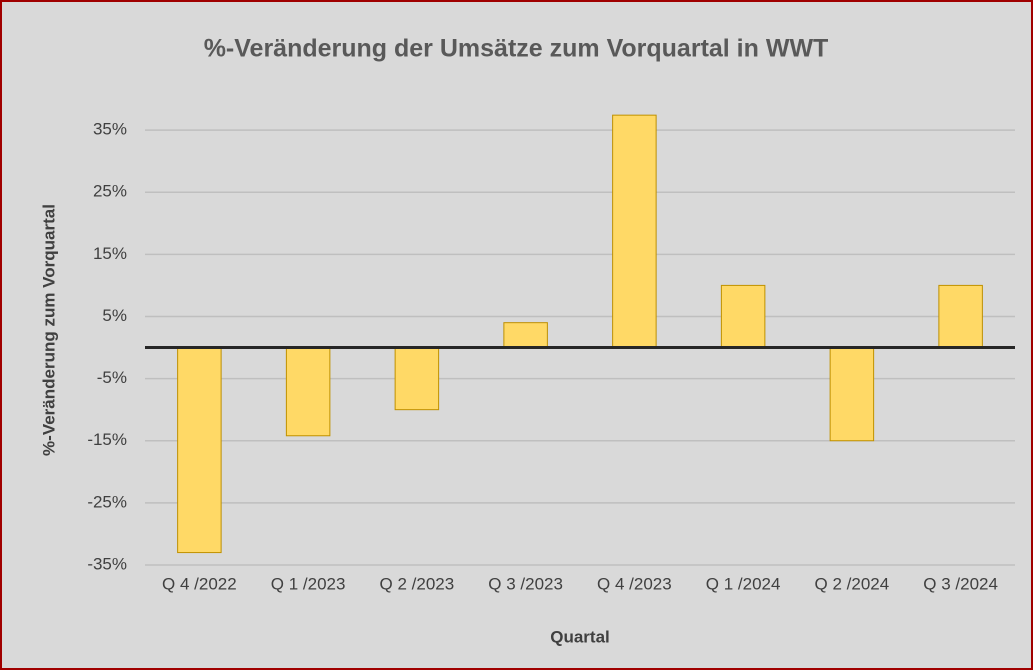 The height and width of the screenshot is (670, 1033). I want to click on x-tick-label: Q 3 /2024, so click(960, 583).